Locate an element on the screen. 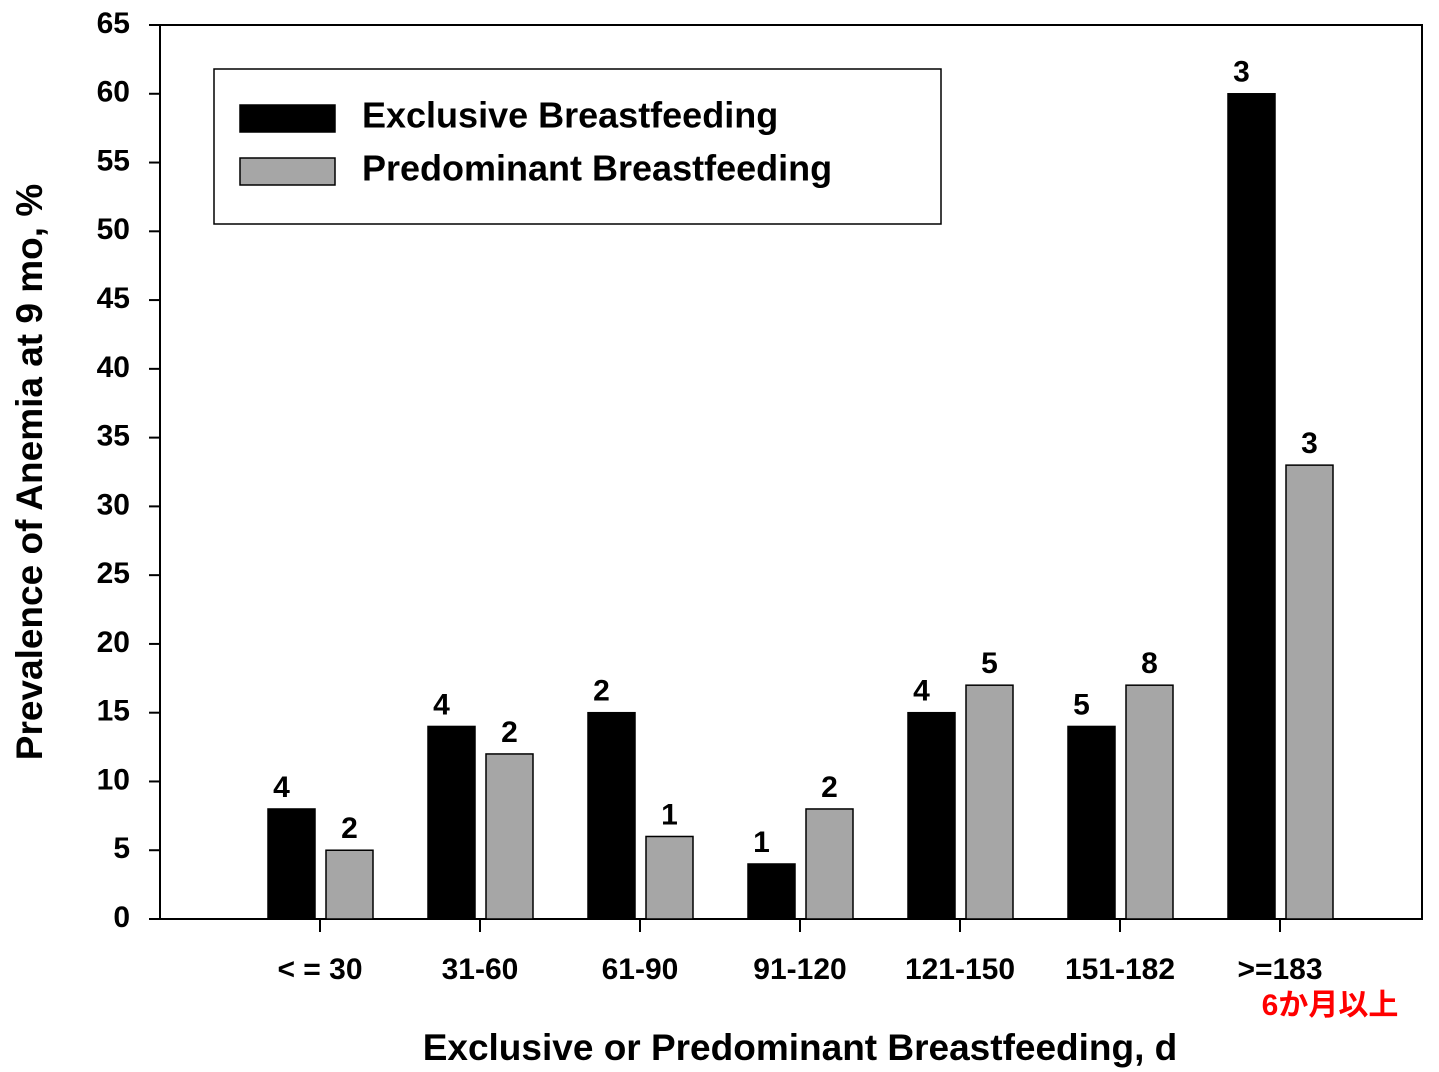 This screenshot has height=1072, width=1439. x-tick-label: 121-150 is located at coordinates (960, 969).